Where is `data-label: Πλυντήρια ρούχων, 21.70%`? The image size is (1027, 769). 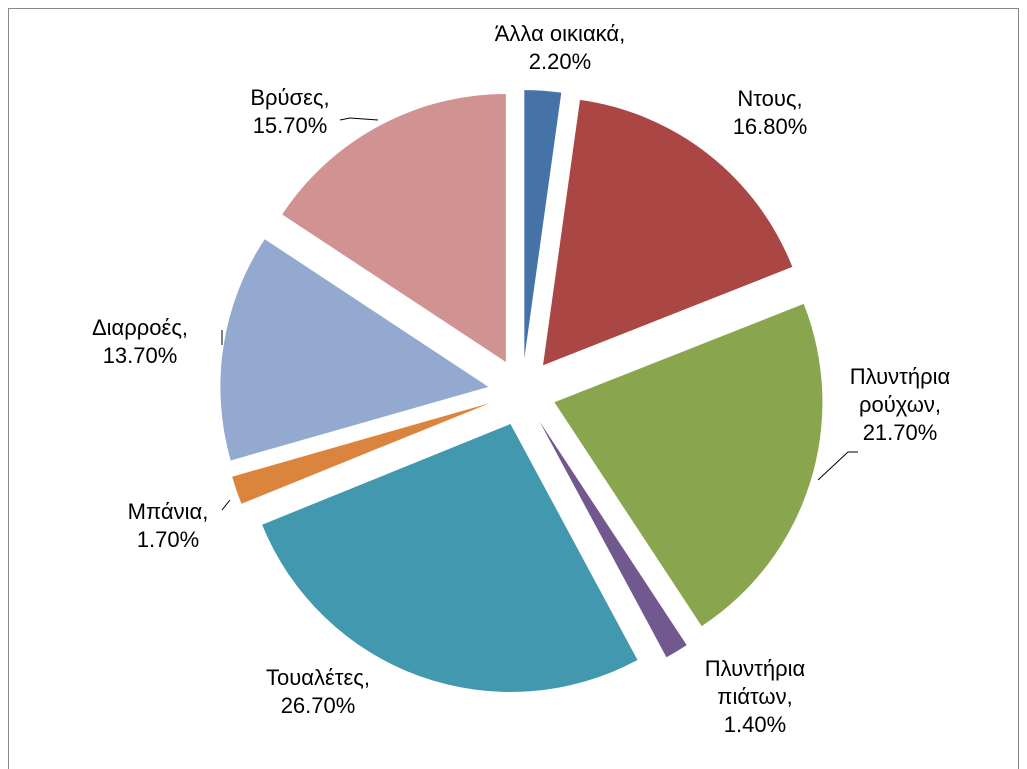 data-label: Πλυντήρια ρούχων, 21.70% is located at coordinates (900, 405).